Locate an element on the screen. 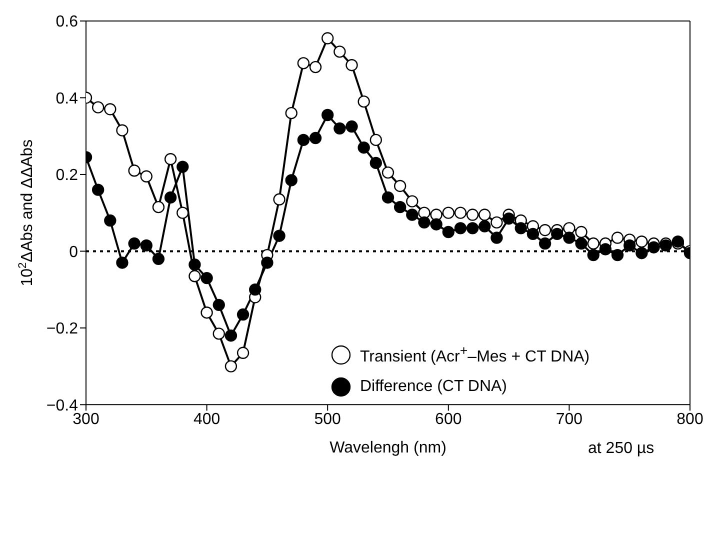 The height and width of the screenshot is (544, 715). x-axis-title: Wavelengh (nm) is located at coordinates (388, 448).